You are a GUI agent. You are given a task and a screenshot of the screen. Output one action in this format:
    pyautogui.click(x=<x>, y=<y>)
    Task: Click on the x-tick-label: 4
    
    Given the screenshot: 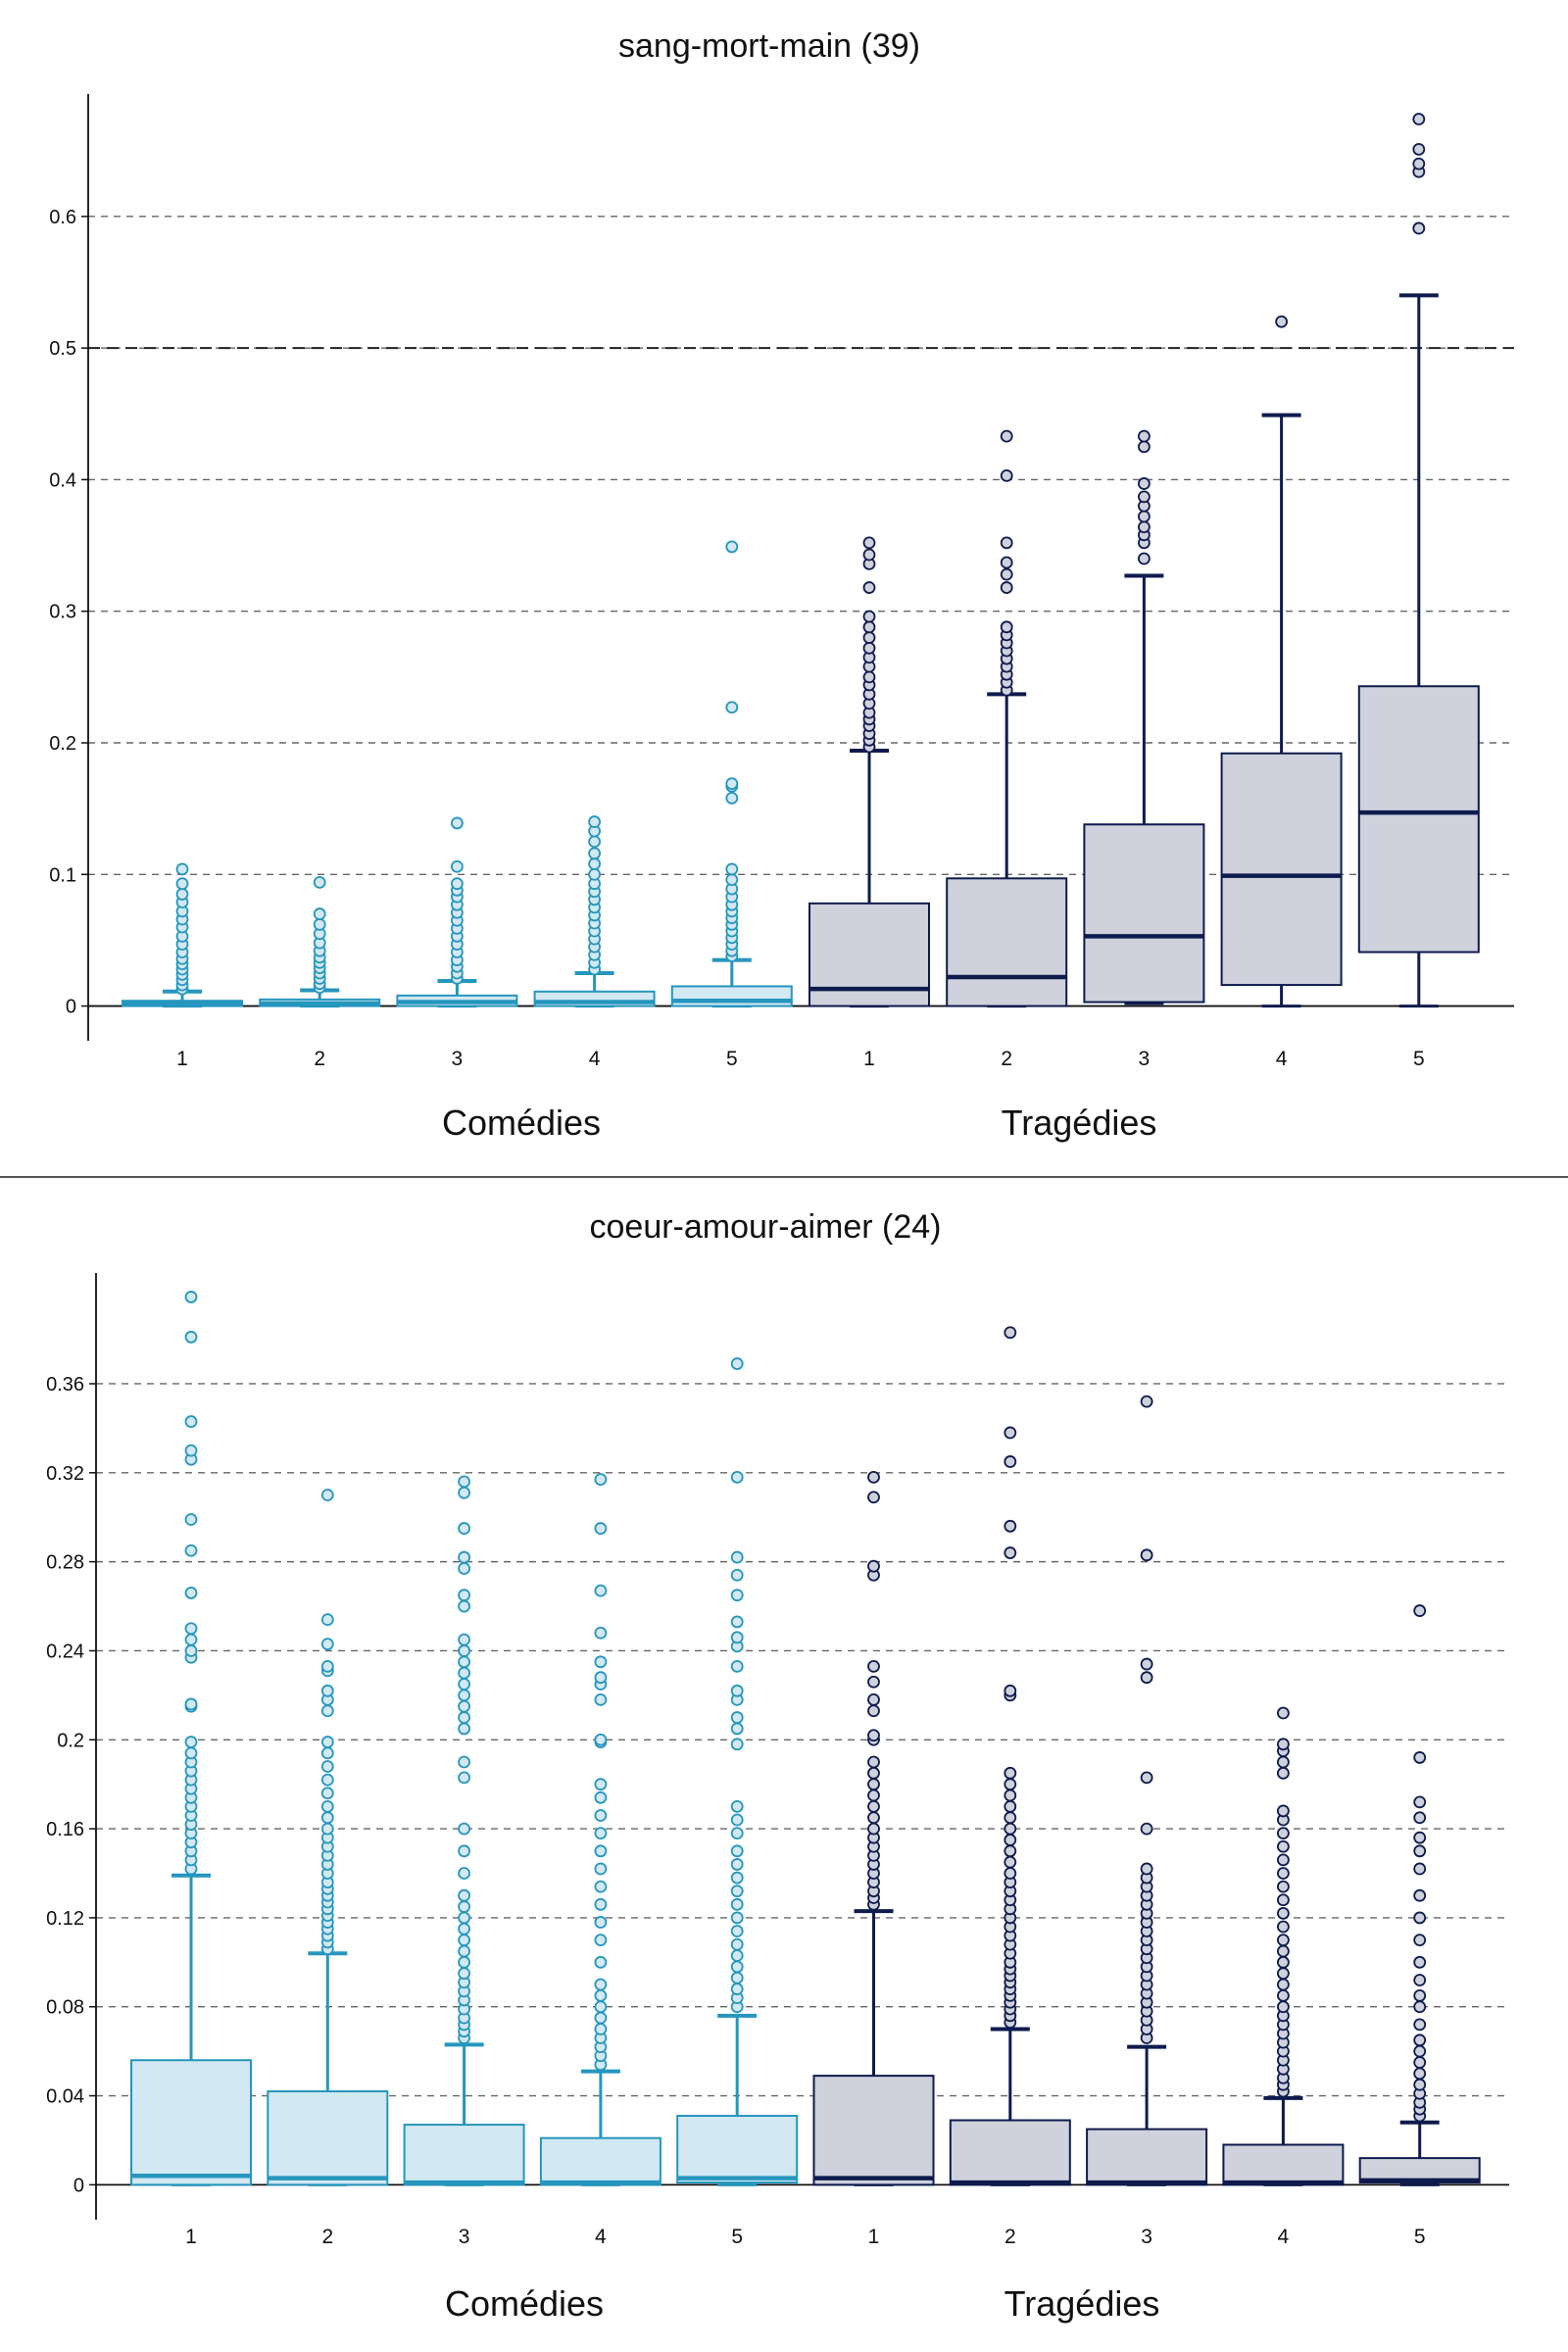 What is the action you would take?
    pyautogui.click(x=1282, y=1059)
    